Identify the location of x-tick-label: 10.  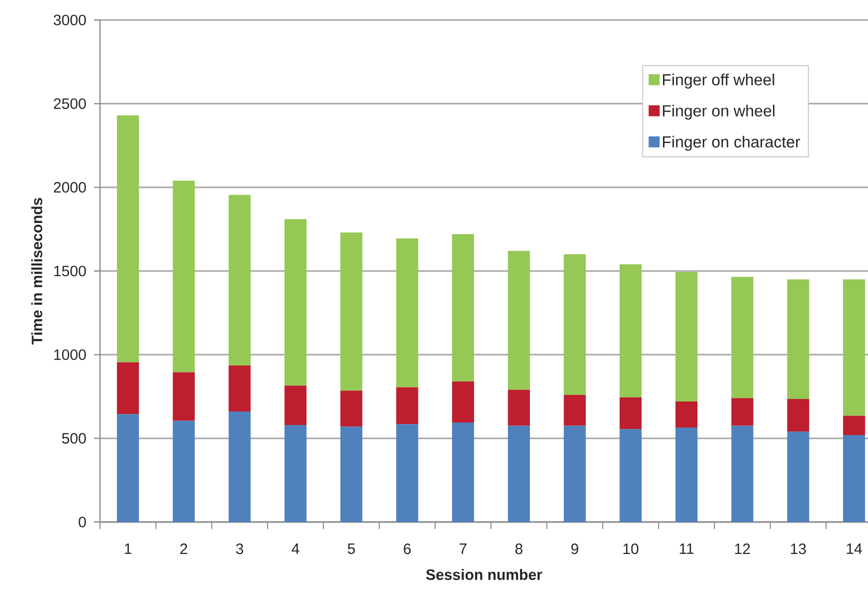
(630, 549).